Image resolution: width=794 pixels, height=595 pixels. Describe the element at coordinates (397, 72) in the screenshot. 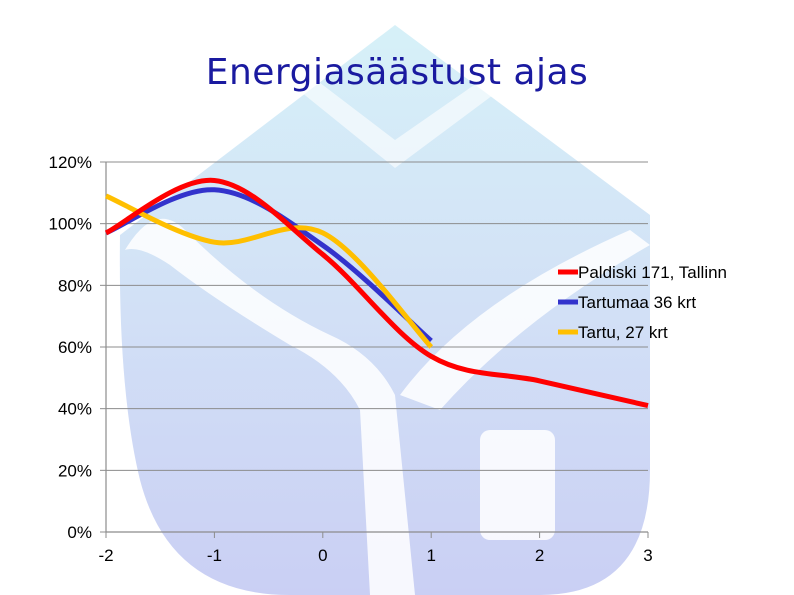

I see `chart-title: Energiasäästust ajas` at that location.